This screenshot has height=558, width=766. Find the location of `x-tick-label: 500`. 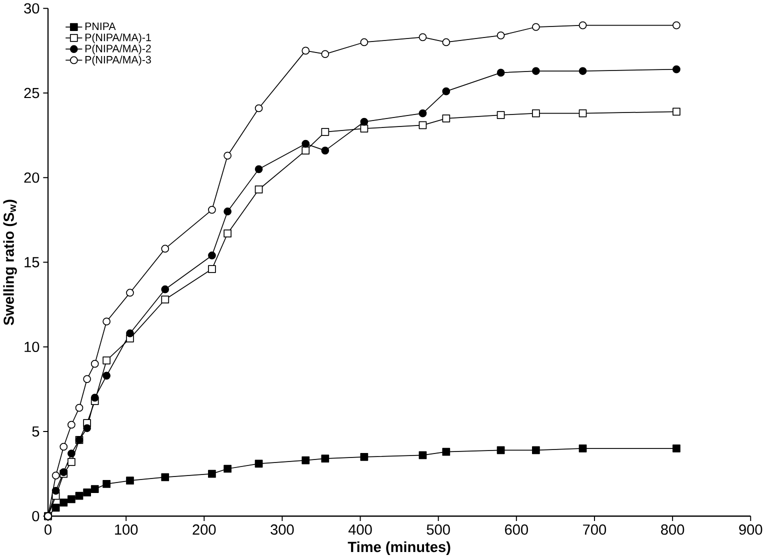

x-tick-label: 500 is located at coordinates (438, 529).